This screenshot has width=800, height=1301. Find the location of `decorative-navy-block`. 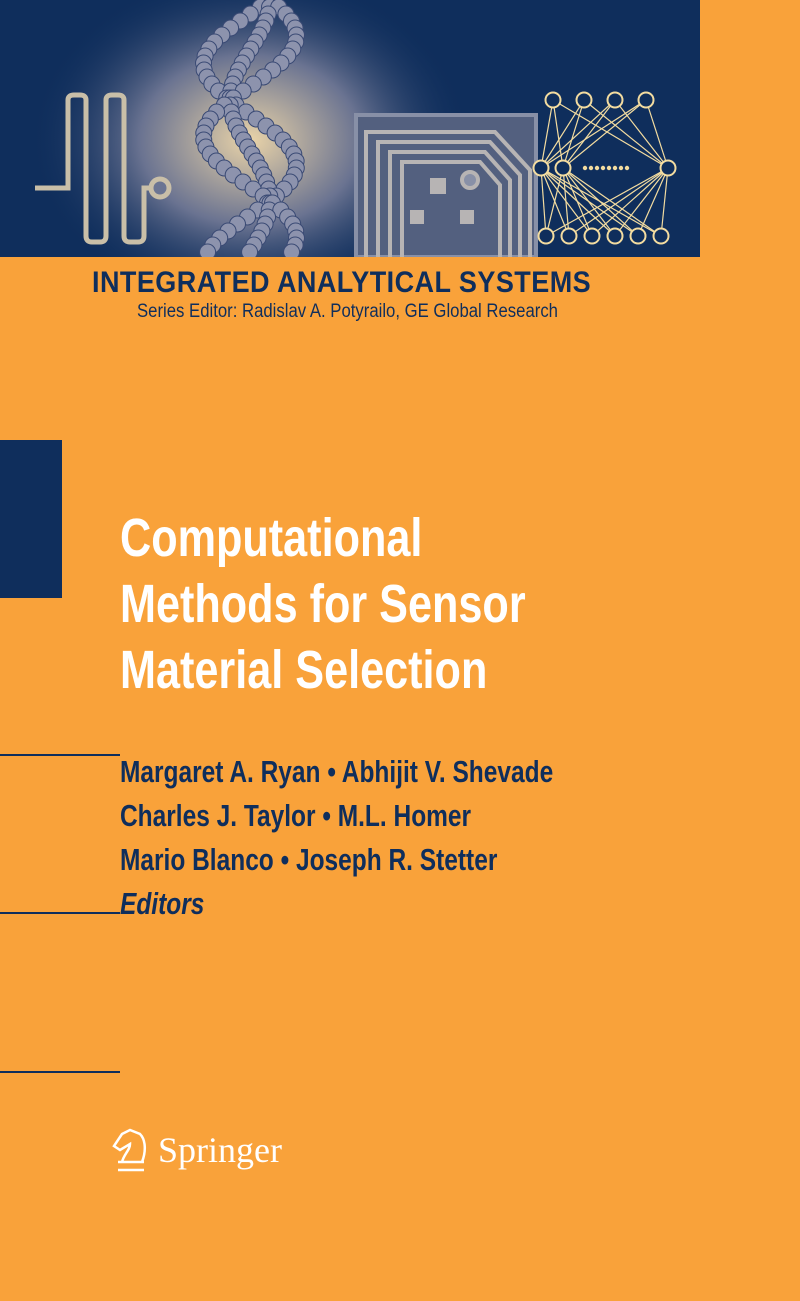

decorative-navy-block is located at coordinates (31, 519).